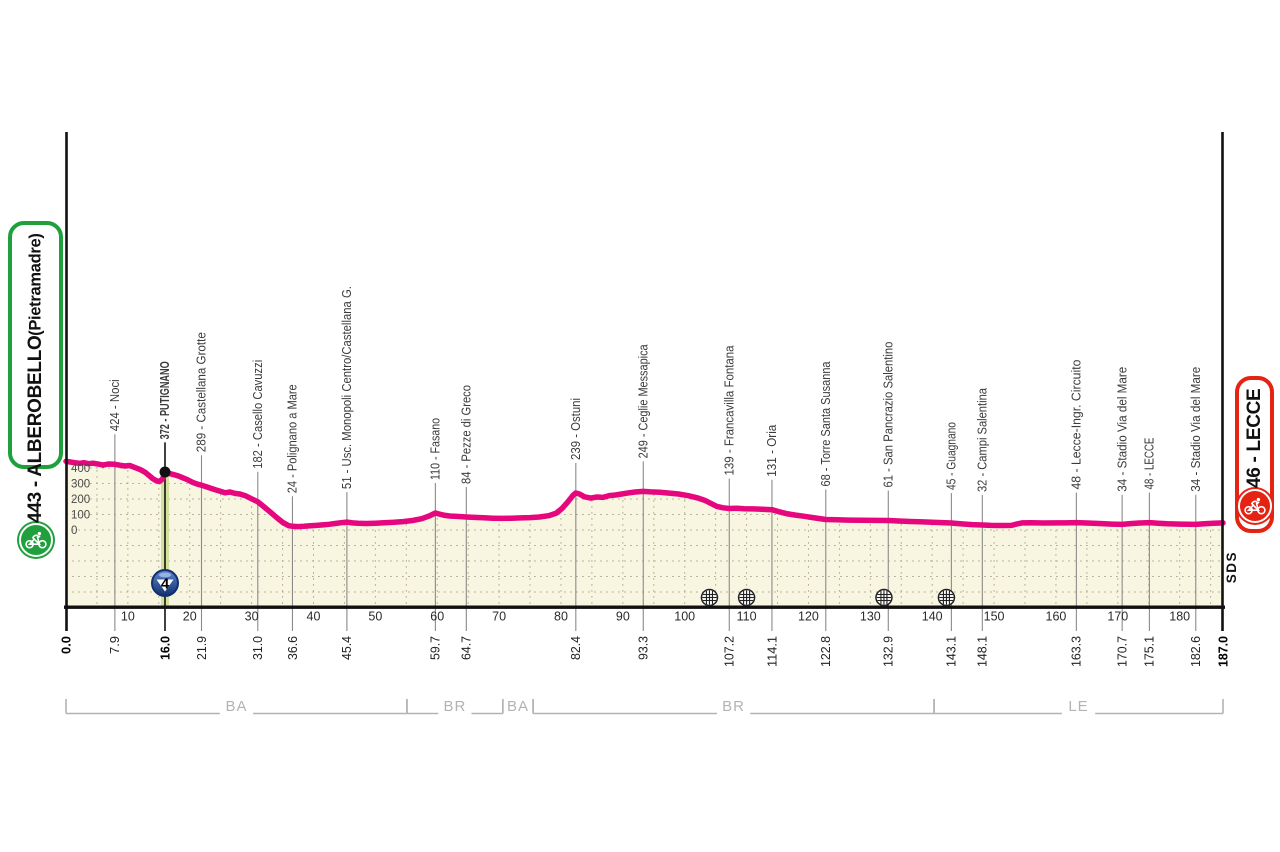  I want to click on start-location-label: 443 - ALBEROBELLO (Pietramadre), so click(35, 378).